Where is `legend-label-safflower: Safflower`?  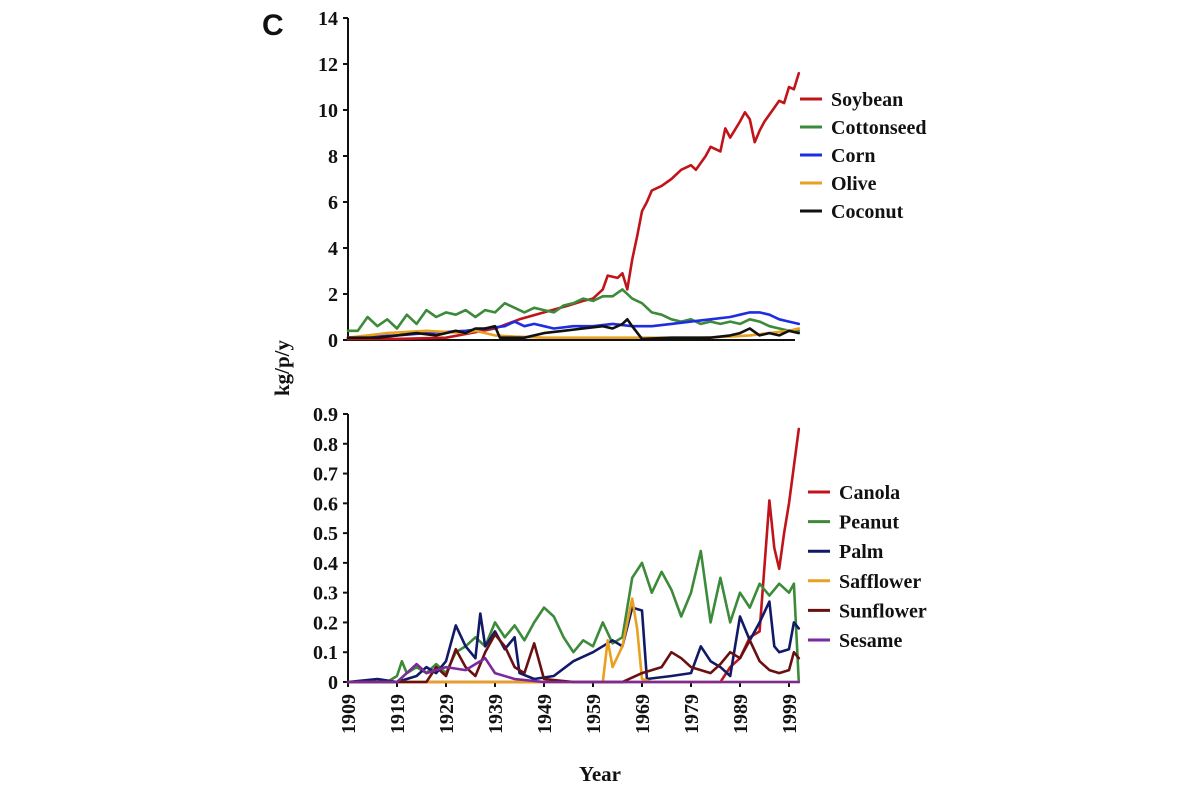
legend-label-safflower: Safflower is located at coordinates (880, 582).